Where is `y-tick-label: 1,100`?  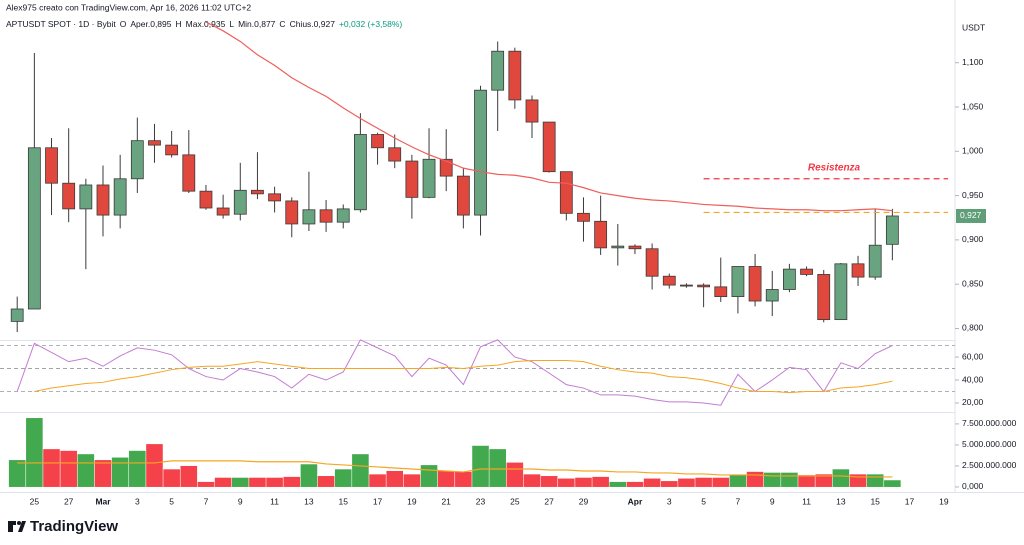
y-tick-label: 1,100 is located at coordinates (973, 62).